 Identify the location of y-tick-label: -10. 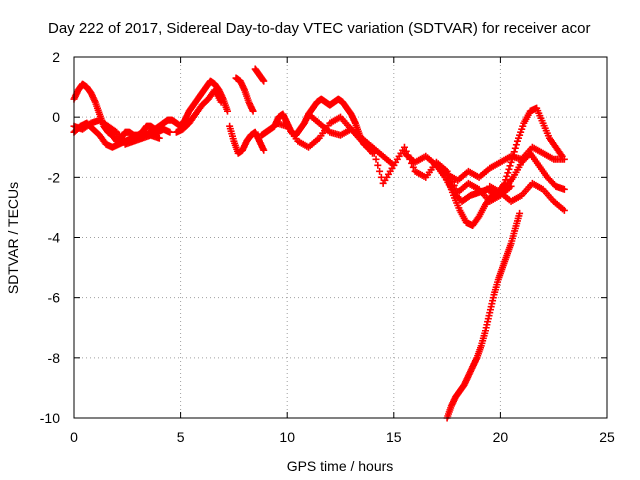
(50, 418).